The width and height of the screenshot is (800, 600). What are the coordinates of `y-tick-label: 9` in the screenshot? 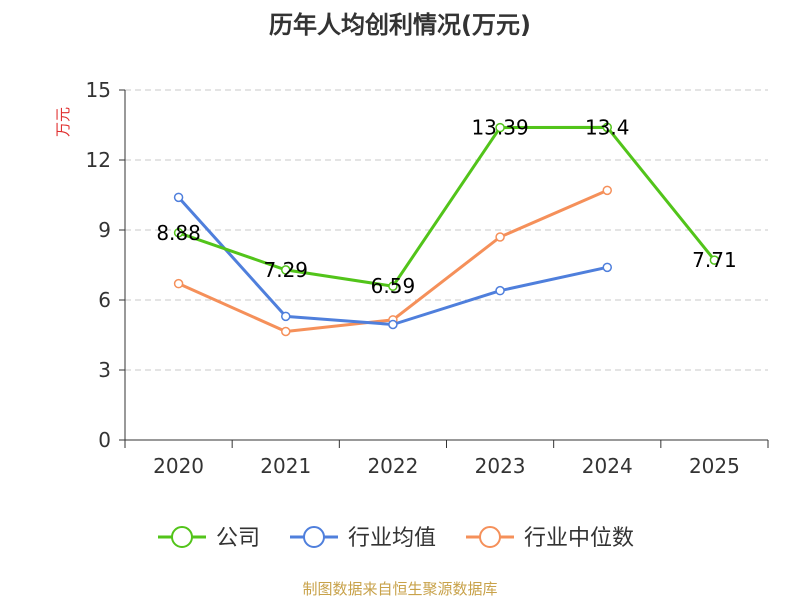 It's located at (104, 230).